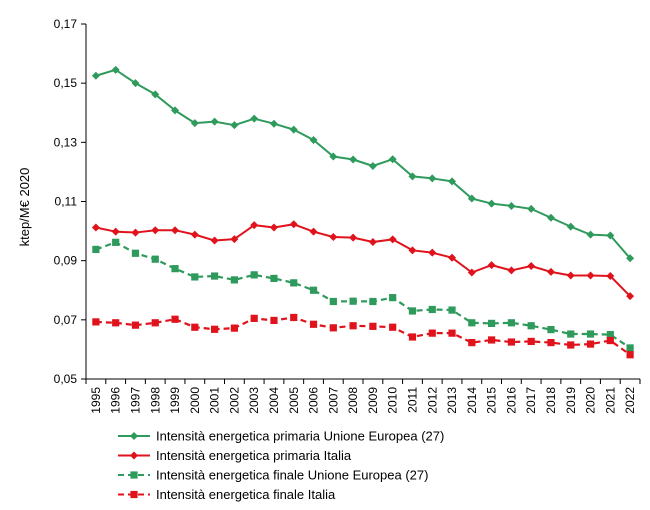 The width and height of the screenshot is (650, 510). Describe the element at coordinates (66, 142) in the screenshot. I see `y-tick-label: 0,13` at that location.